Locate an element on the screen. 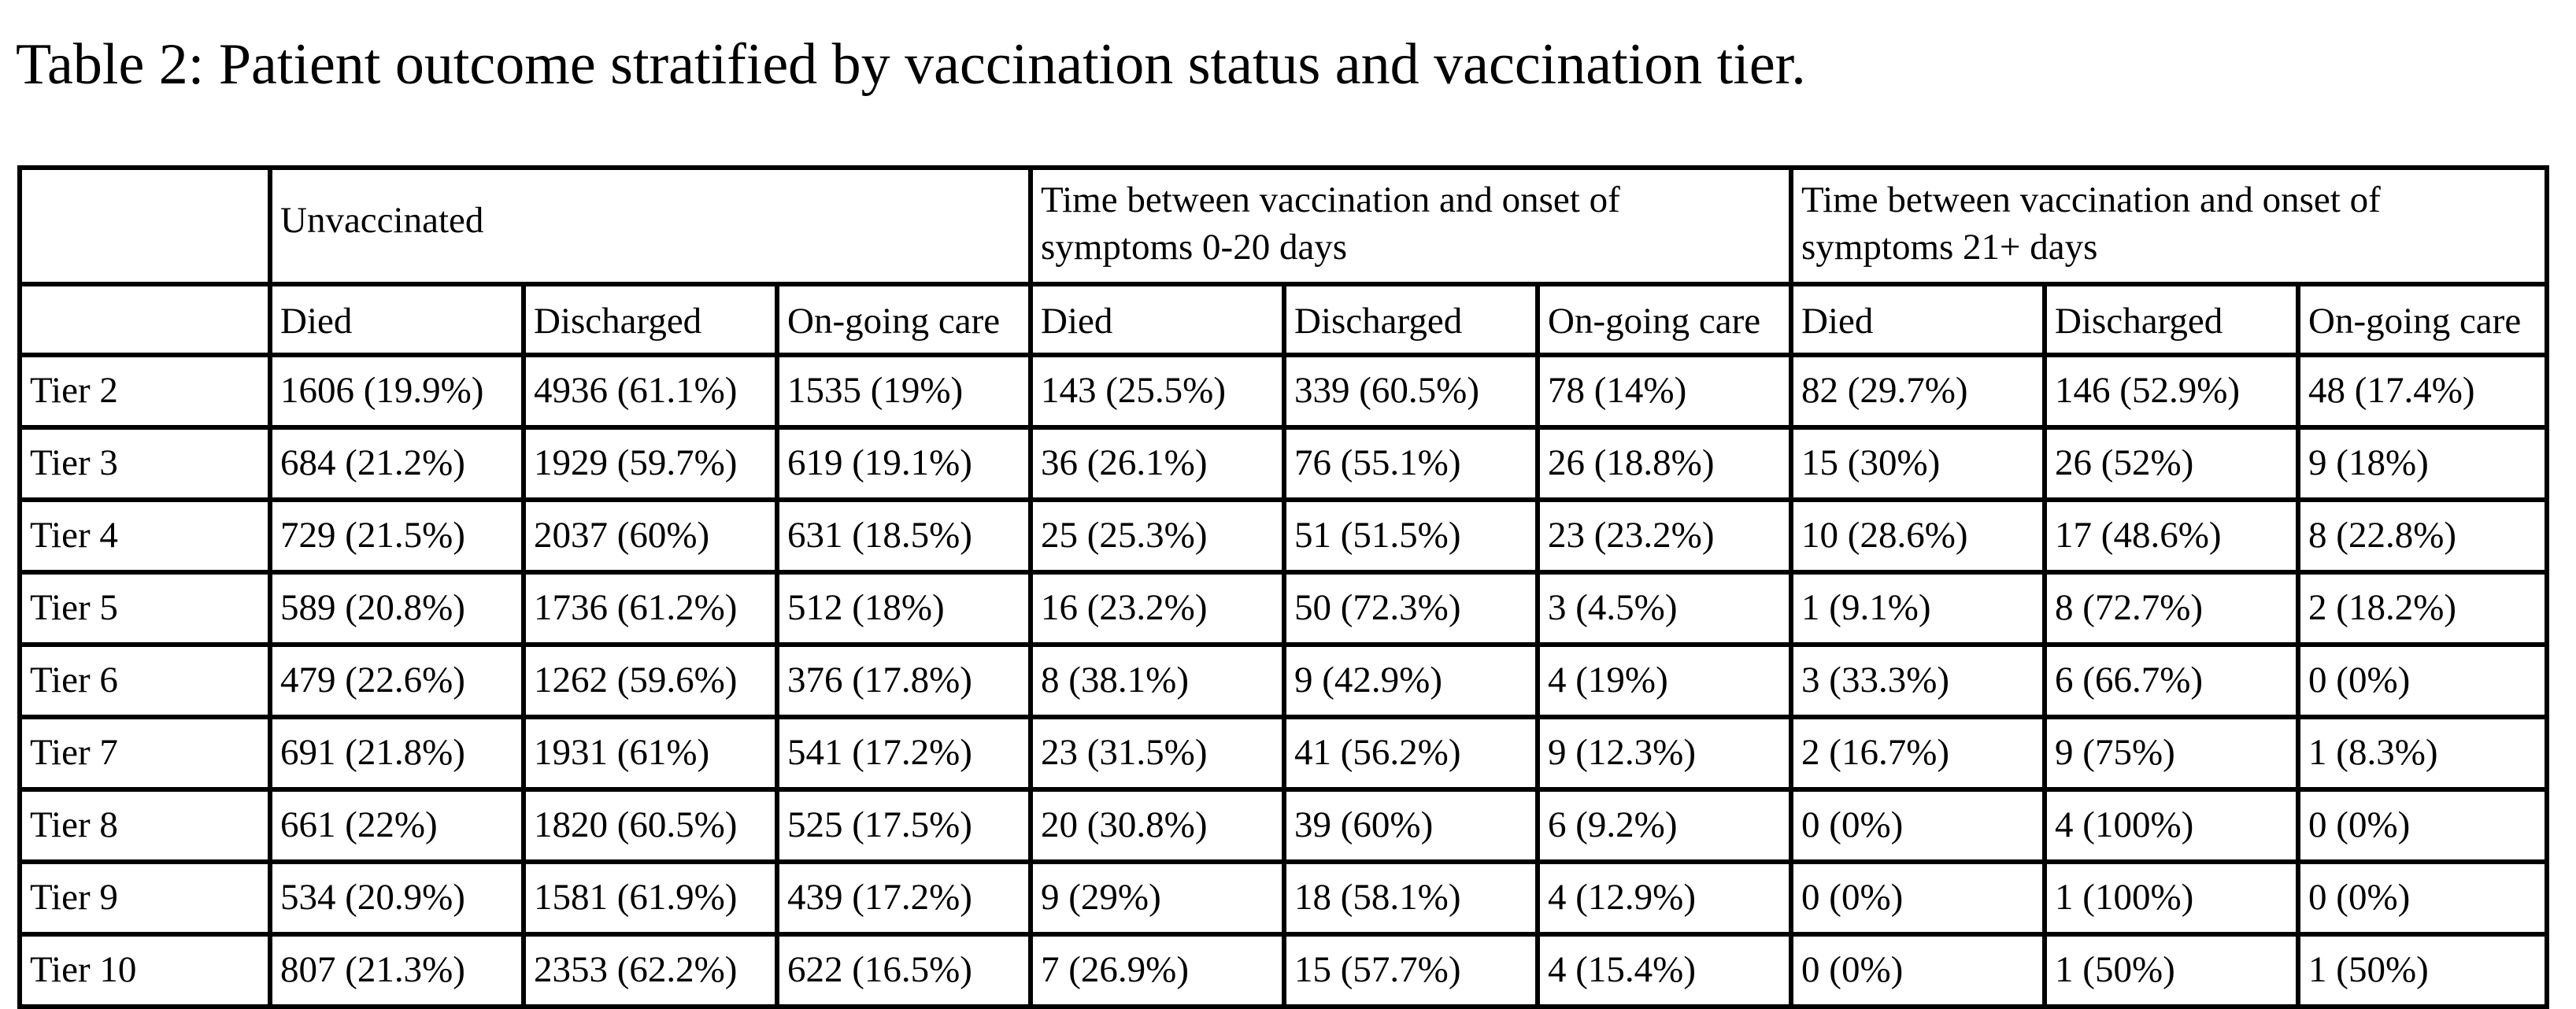  table-cell: 4 (100%) is located at coordinates (2171, 825).